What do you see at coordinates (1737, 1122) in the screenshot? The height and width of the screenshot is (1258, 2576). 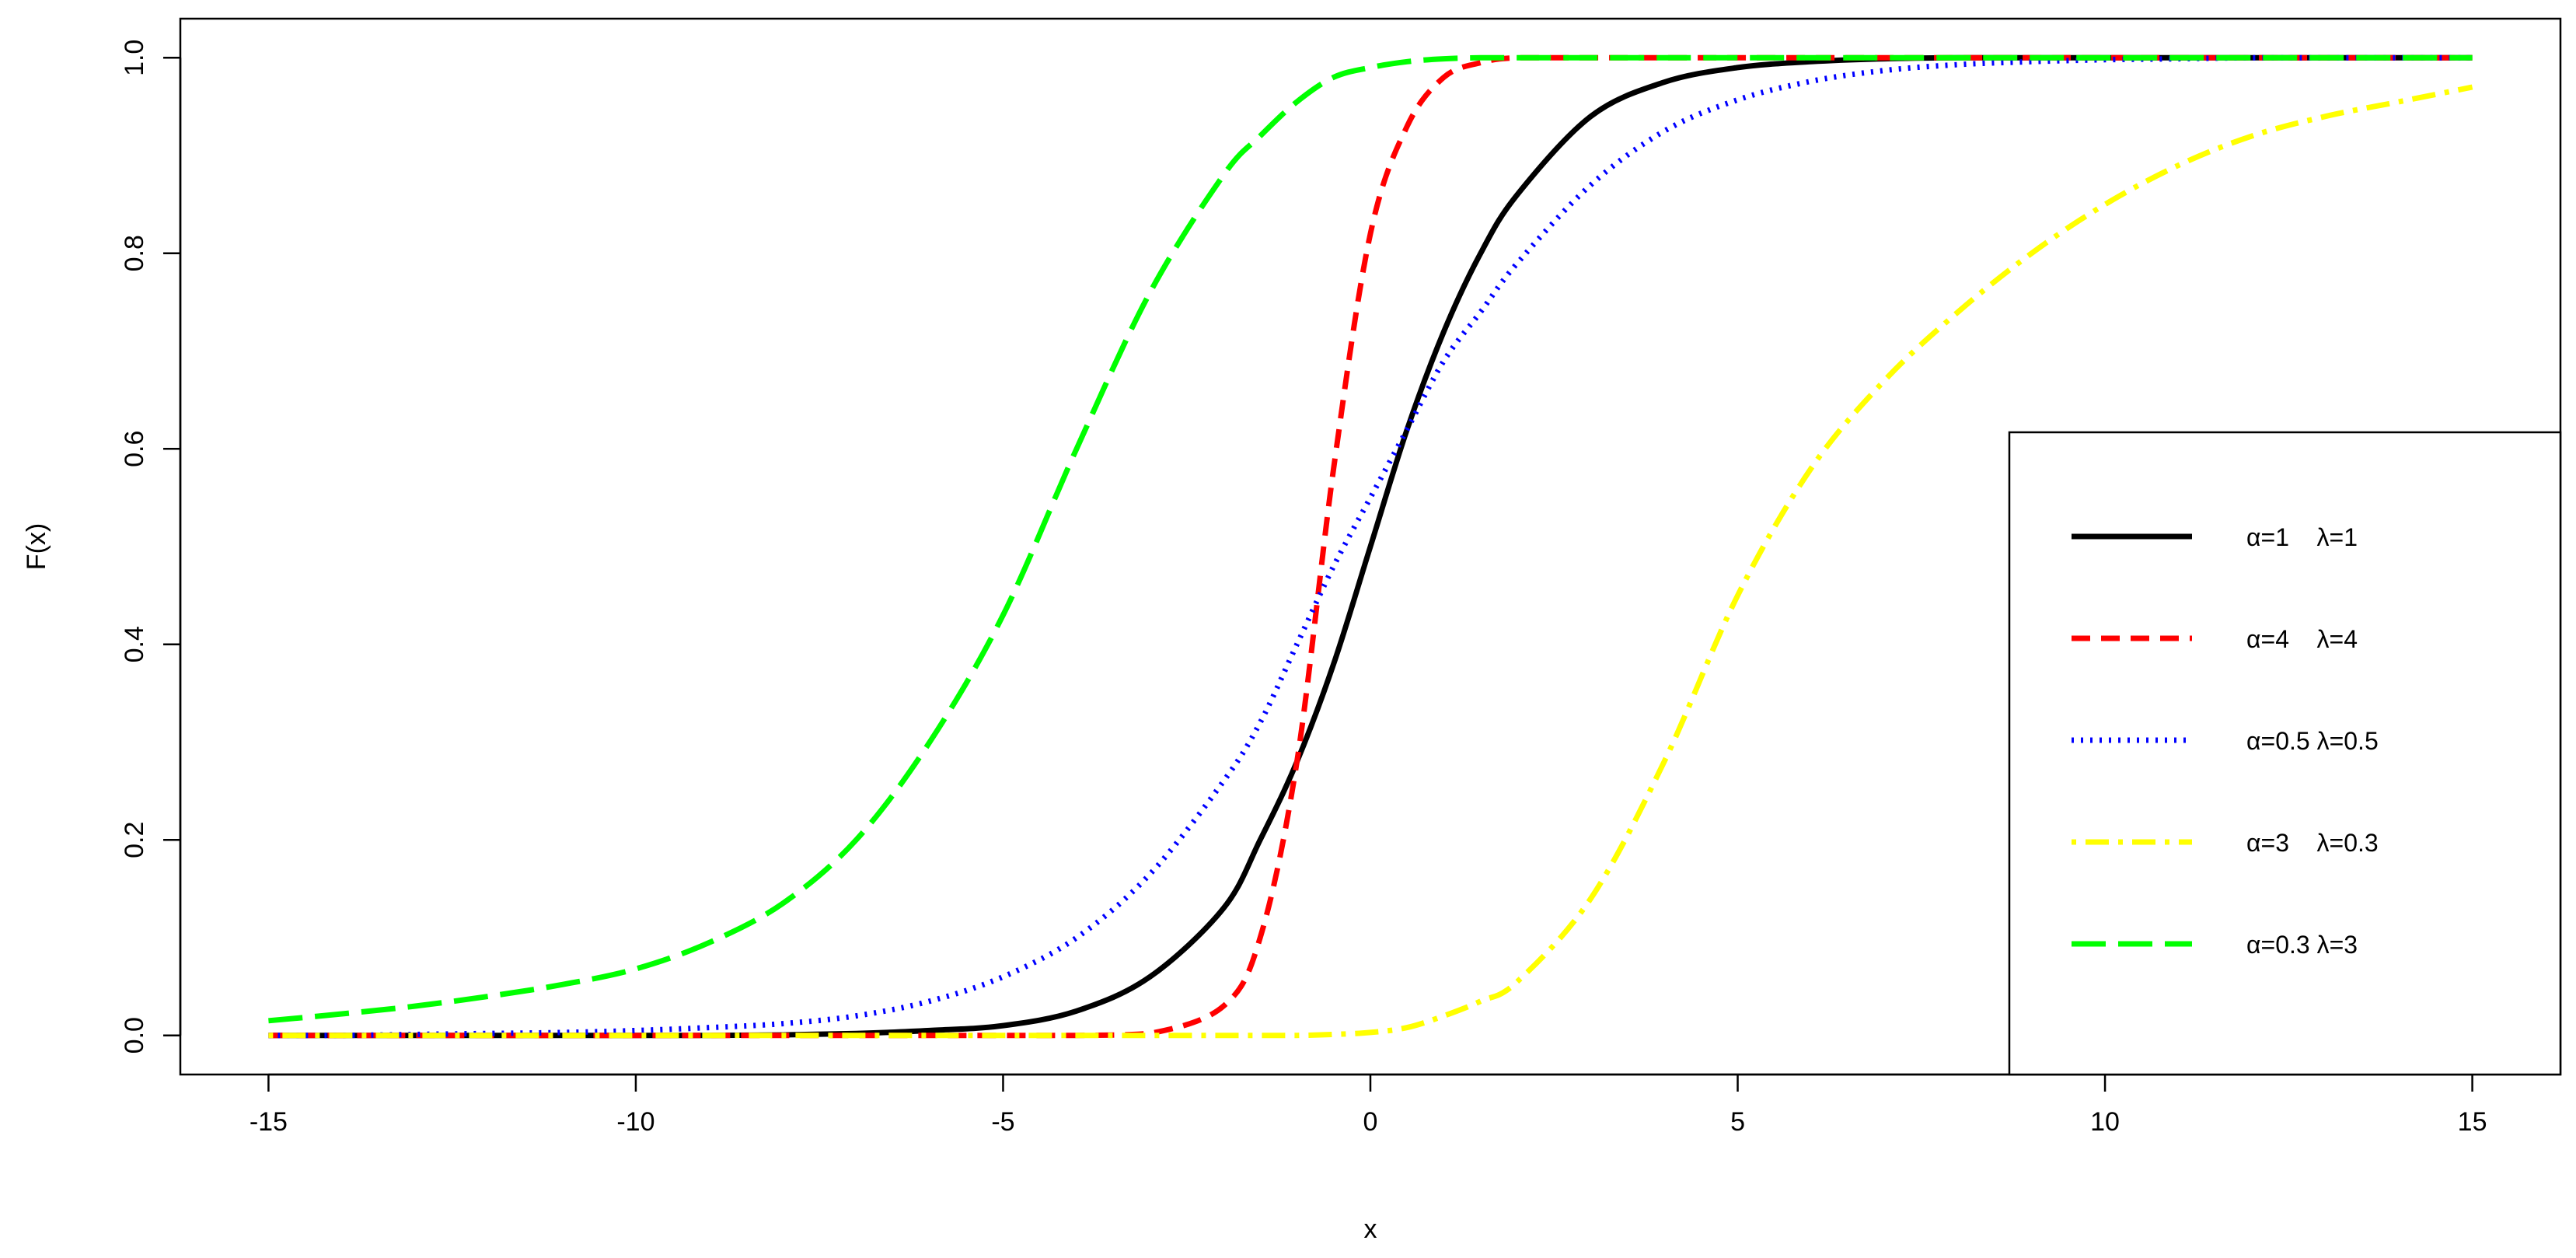 I see `x-tick-label: 5` at bounding box center [1737, 1122].